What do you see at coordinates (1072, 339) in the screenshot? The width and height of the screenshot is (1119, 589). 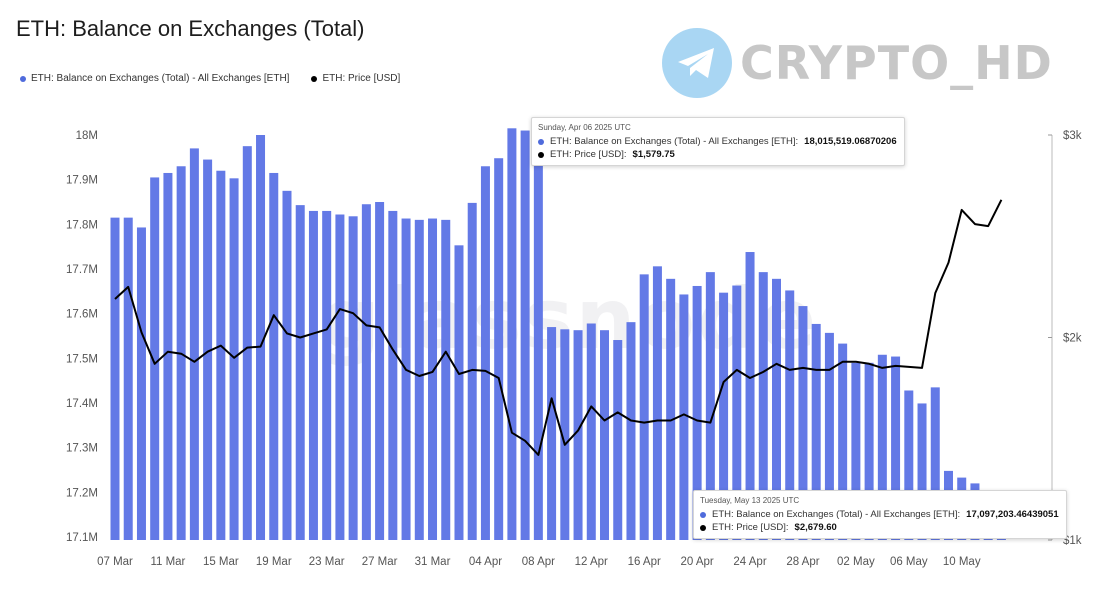 I see `right-tick-label: $2k` at bounding box center [1072, 339].